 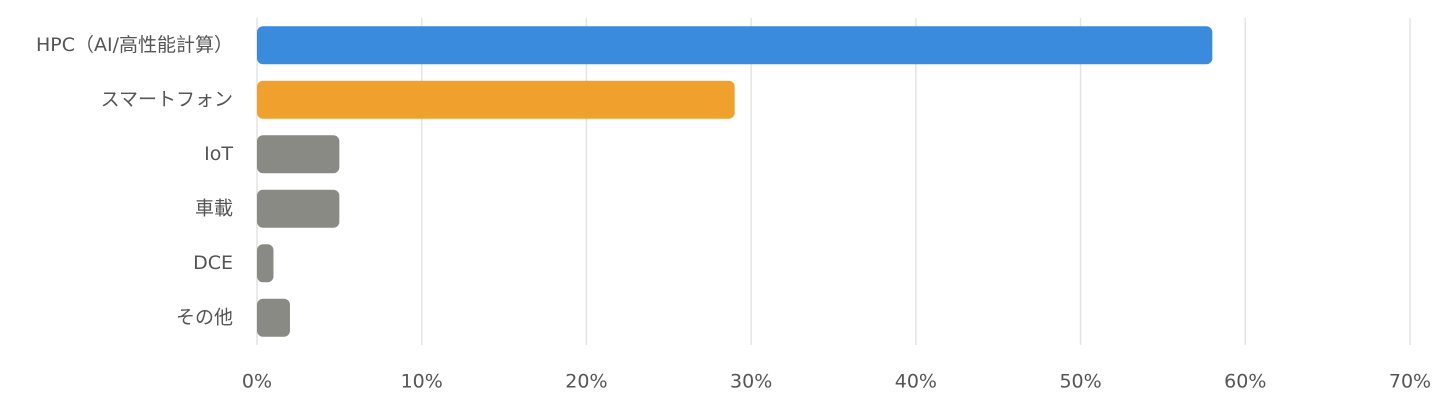 I want to click on y-tick-label: スマートフォン, so click(x=167, y=99).